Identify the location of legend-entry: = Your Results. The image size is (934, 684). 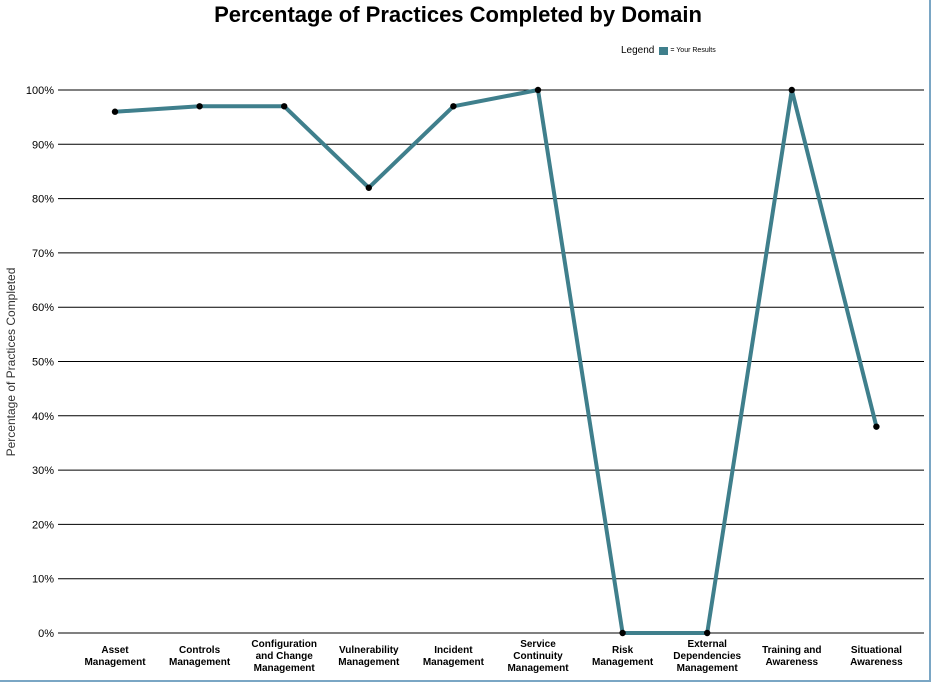
(693, 50).